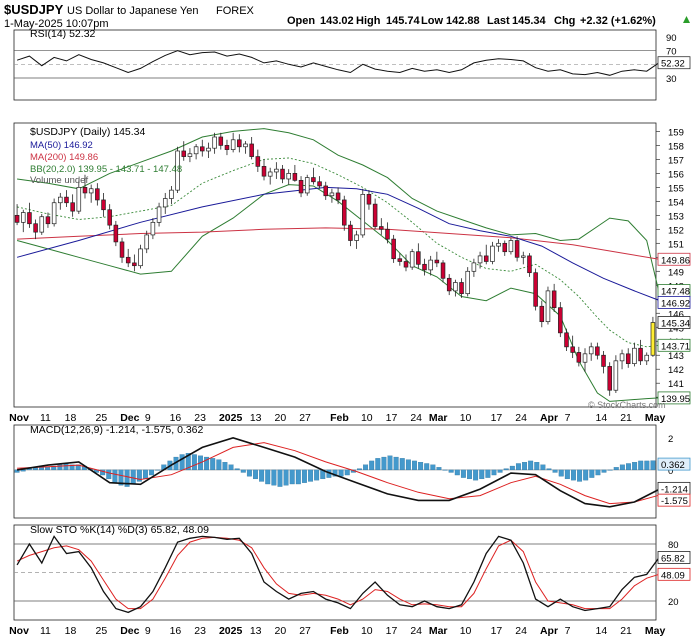 This screenshot has width=700, height=639. Describe the element at coordinates (568, 418) in the screenshot. I see `x-axis-top-label: 7` at that location.